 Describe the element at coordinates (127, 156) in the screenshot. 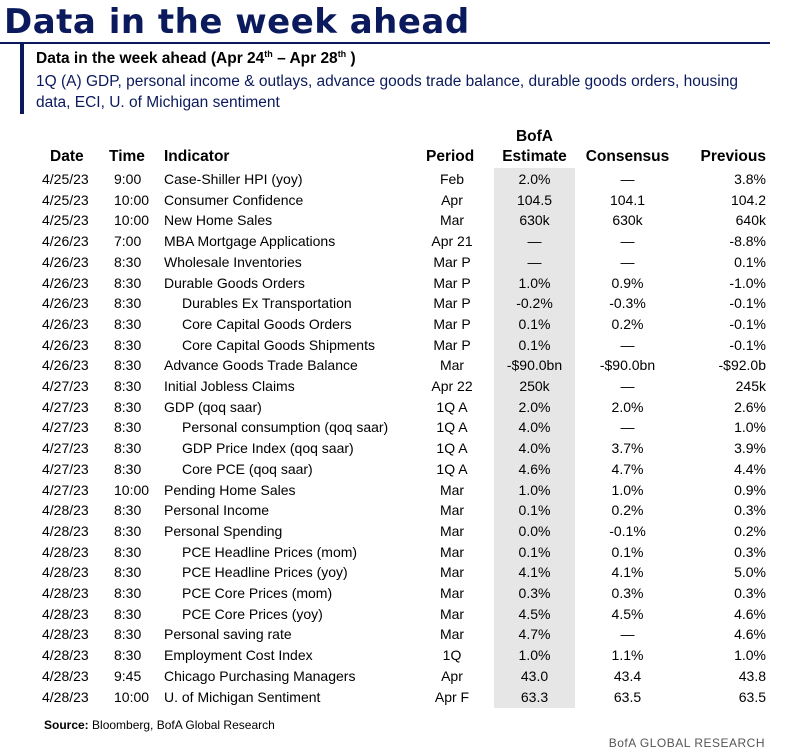

I see `header-time: Time` at that location.